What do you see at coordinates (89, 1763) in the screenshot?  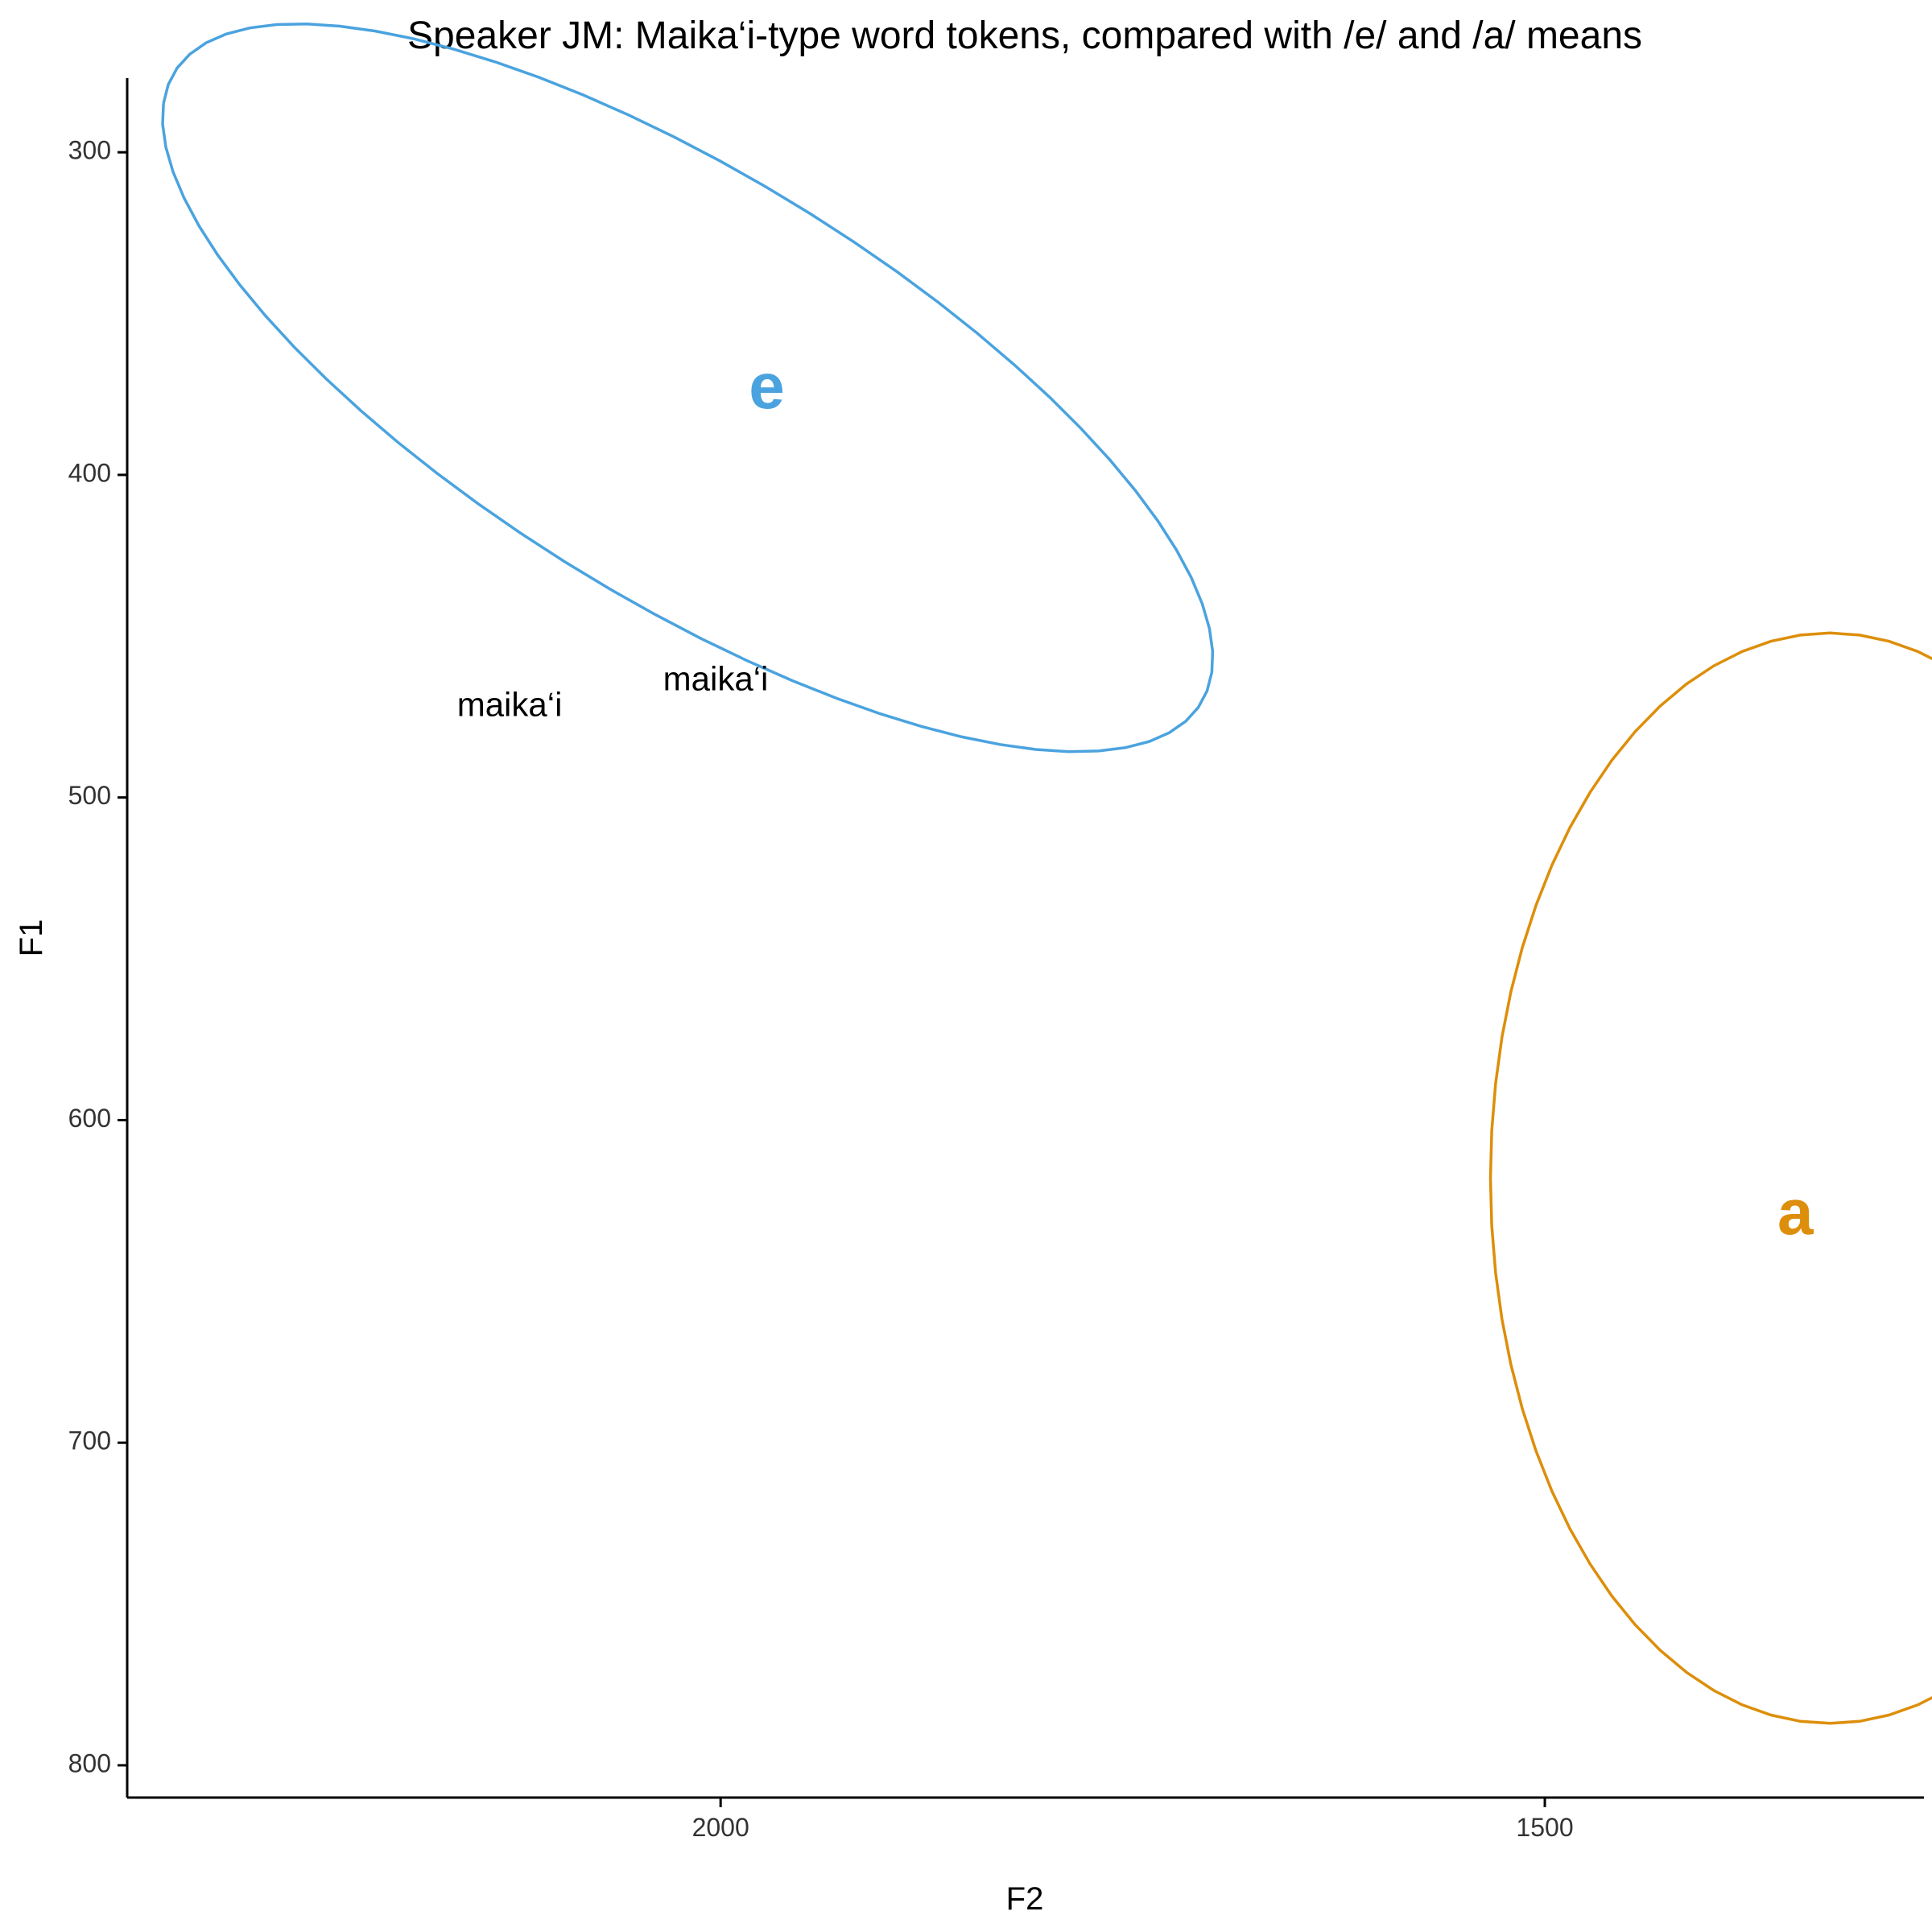 I see `y-tick-label: 800` at bounding box center [89, 1763].